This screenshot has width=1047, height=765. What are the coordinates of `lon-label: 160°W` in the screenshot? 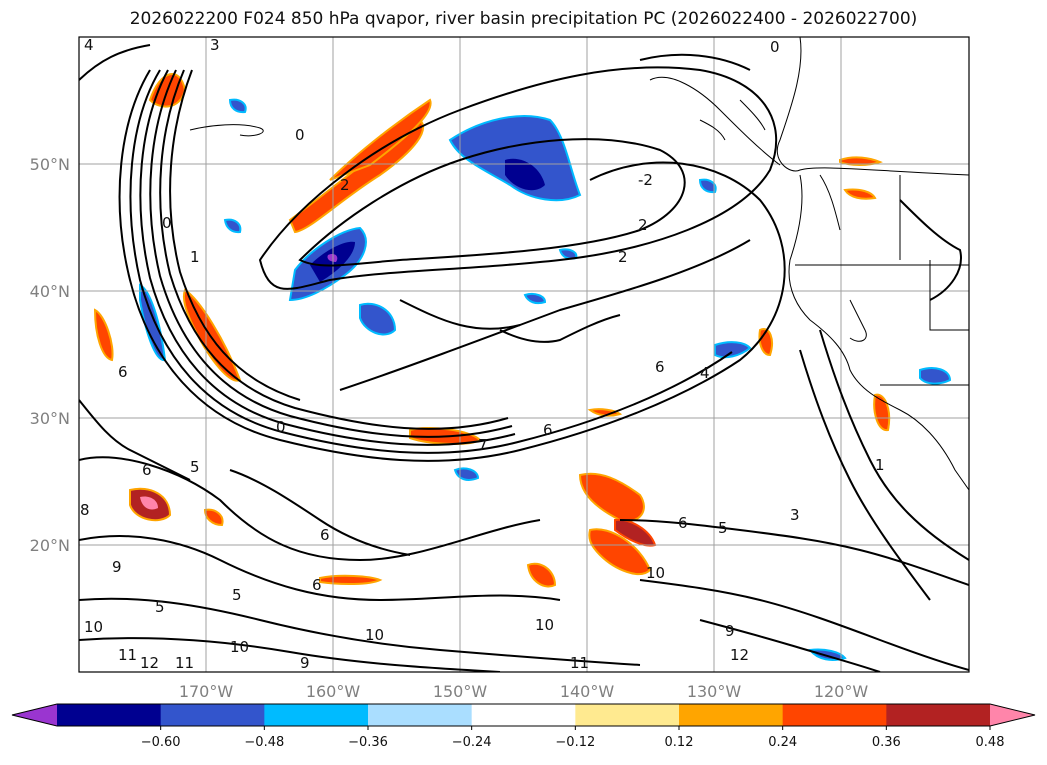 It's located at (333, 691).